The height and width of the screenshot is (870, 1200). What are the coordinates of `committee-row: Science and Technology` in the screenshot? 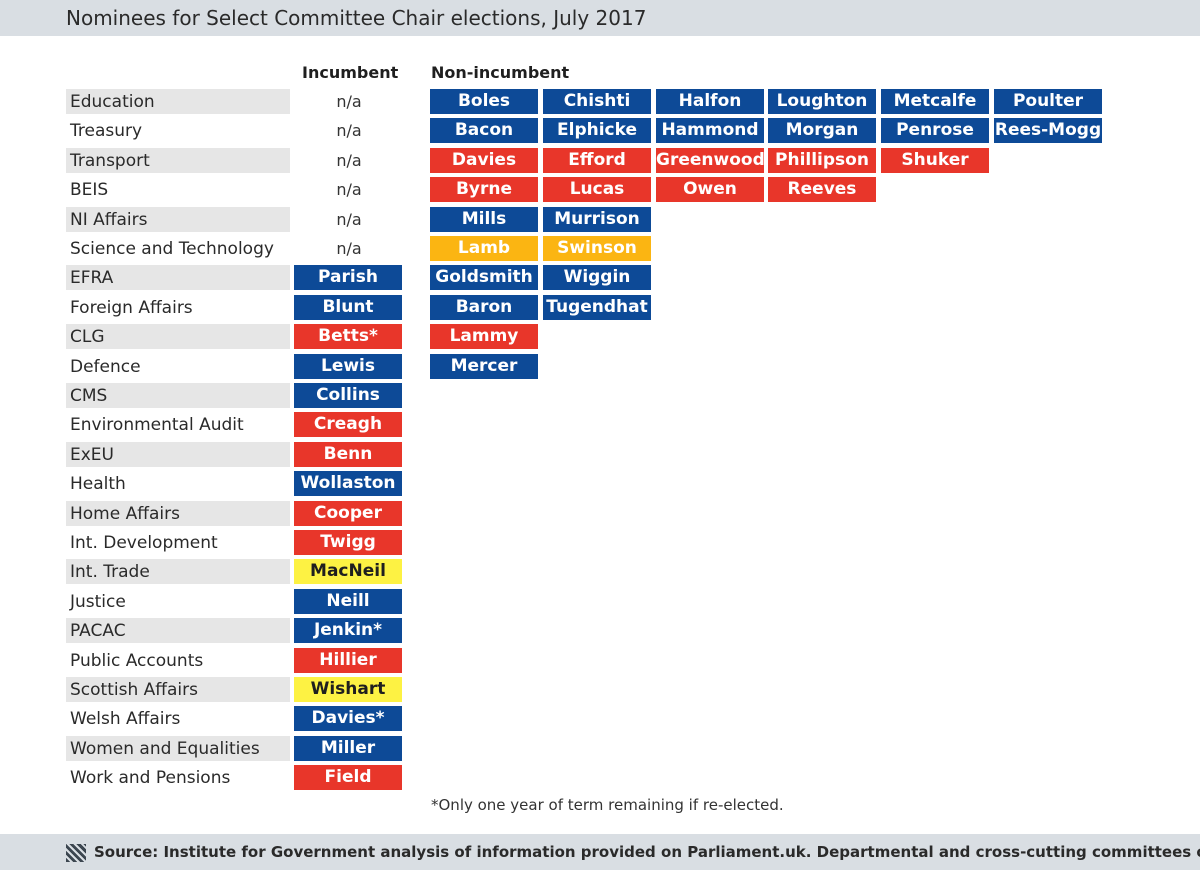 It's located at (178, 248).